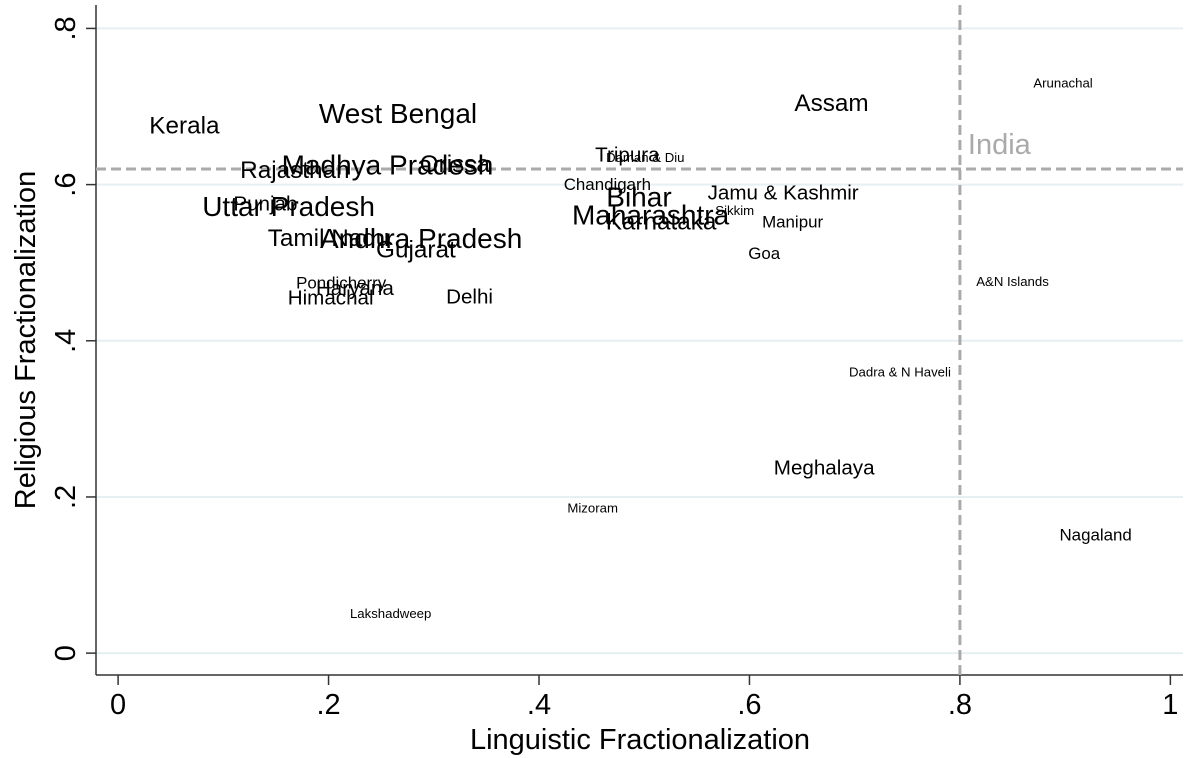 This screenshot has width=1185, height=758. What do you see at coordinates (1170, 705) in the screenshot?
I see `x-tick-label: 1` at bounding box center [1170, 705].